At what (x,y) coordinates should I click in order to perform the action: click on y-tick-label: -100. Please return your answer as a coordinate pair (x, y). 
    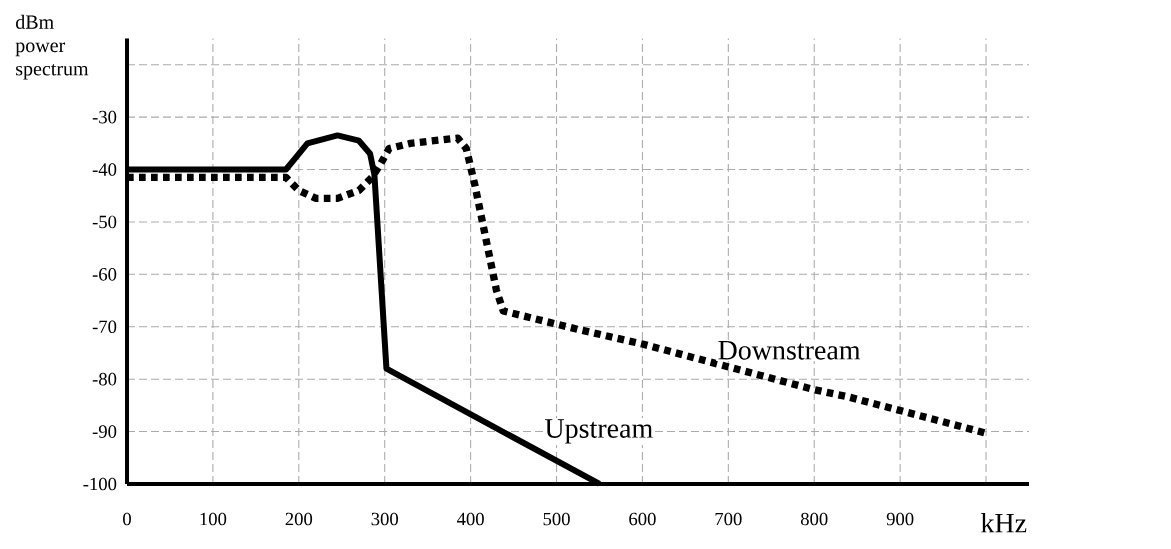
    Looking at the image, I should click on (100, 484).